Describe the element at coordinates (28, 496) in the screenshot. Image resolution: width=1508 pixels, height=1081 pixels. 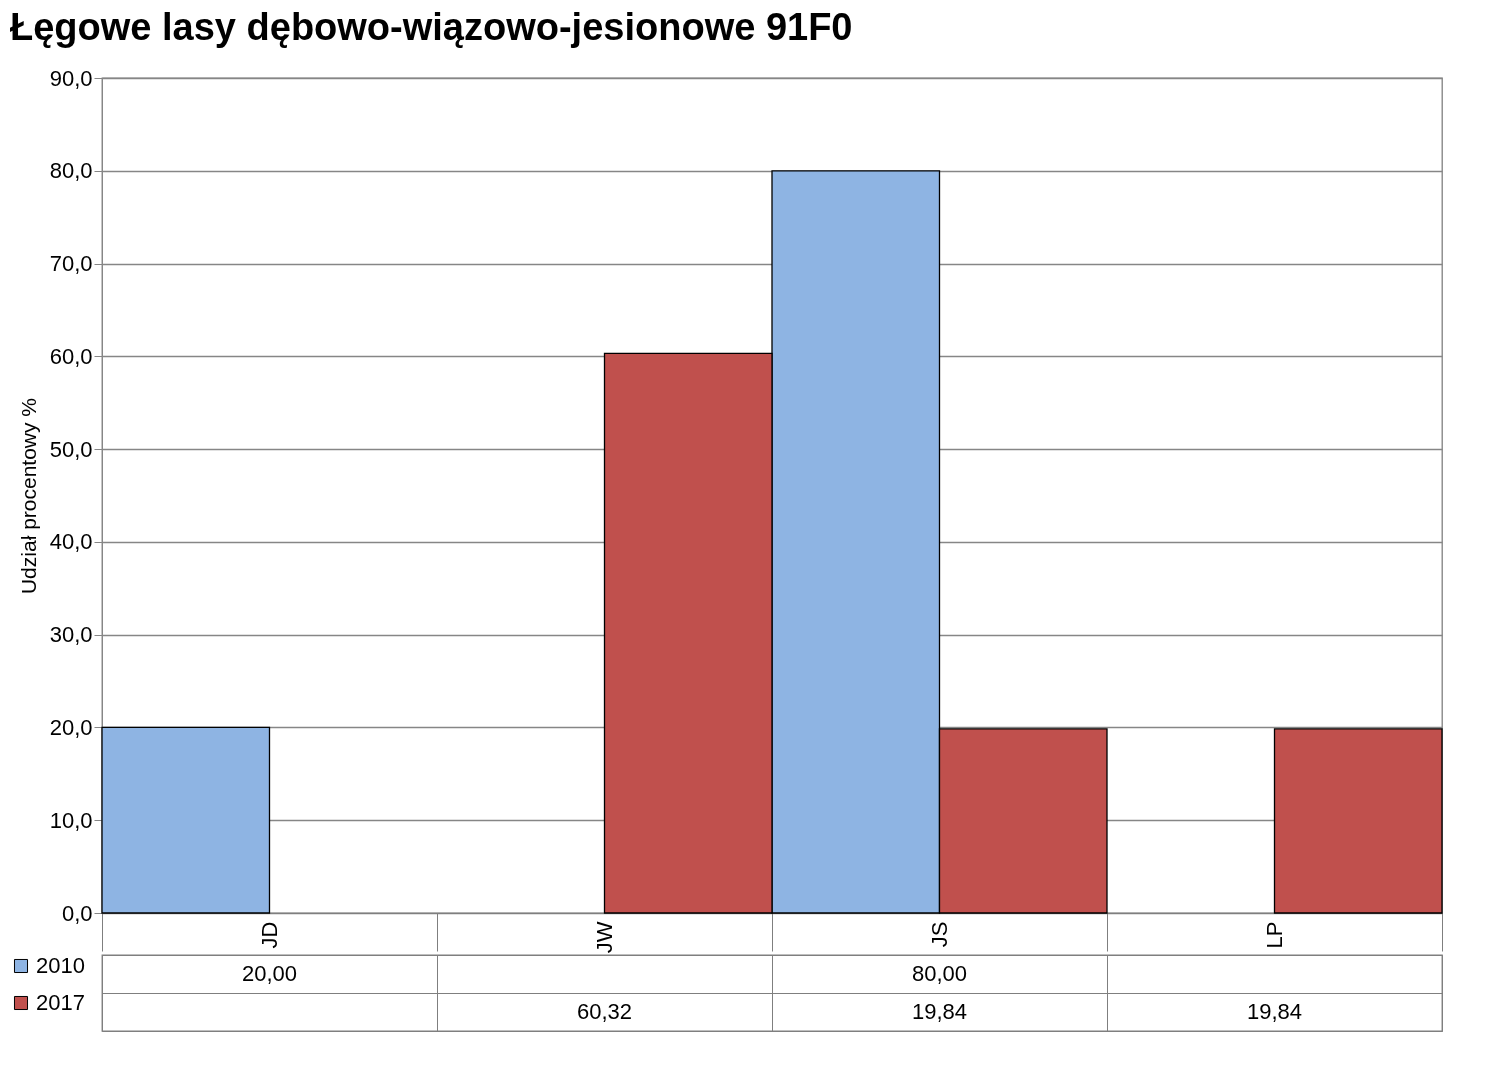
I see `y-axis-title: Udział procentowy %` at that location.